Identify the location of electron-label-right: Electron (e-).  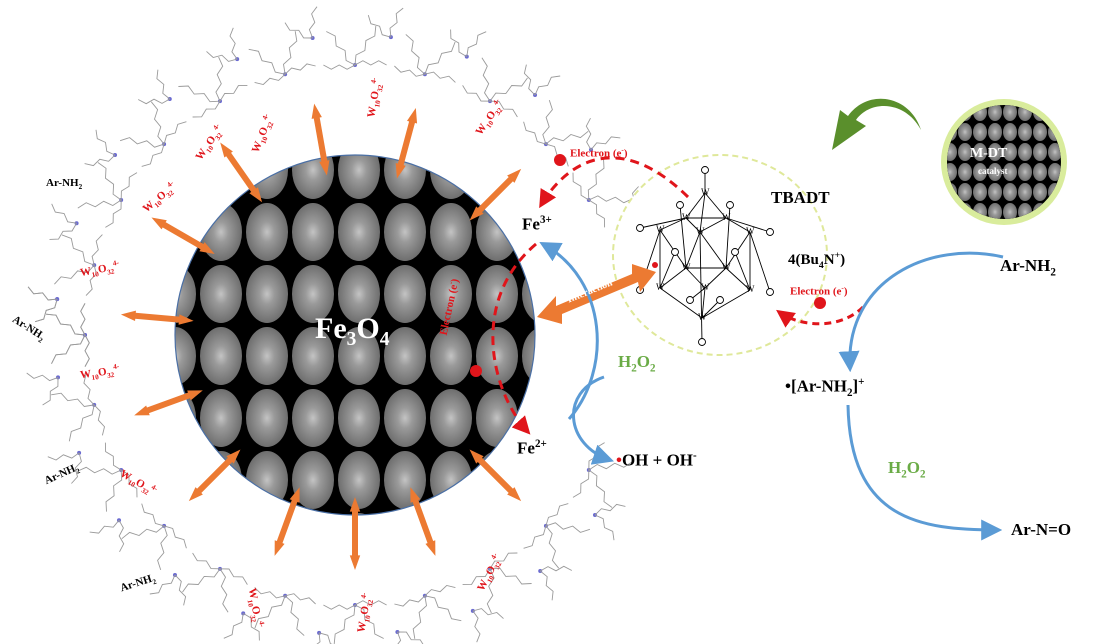
(819, 291).